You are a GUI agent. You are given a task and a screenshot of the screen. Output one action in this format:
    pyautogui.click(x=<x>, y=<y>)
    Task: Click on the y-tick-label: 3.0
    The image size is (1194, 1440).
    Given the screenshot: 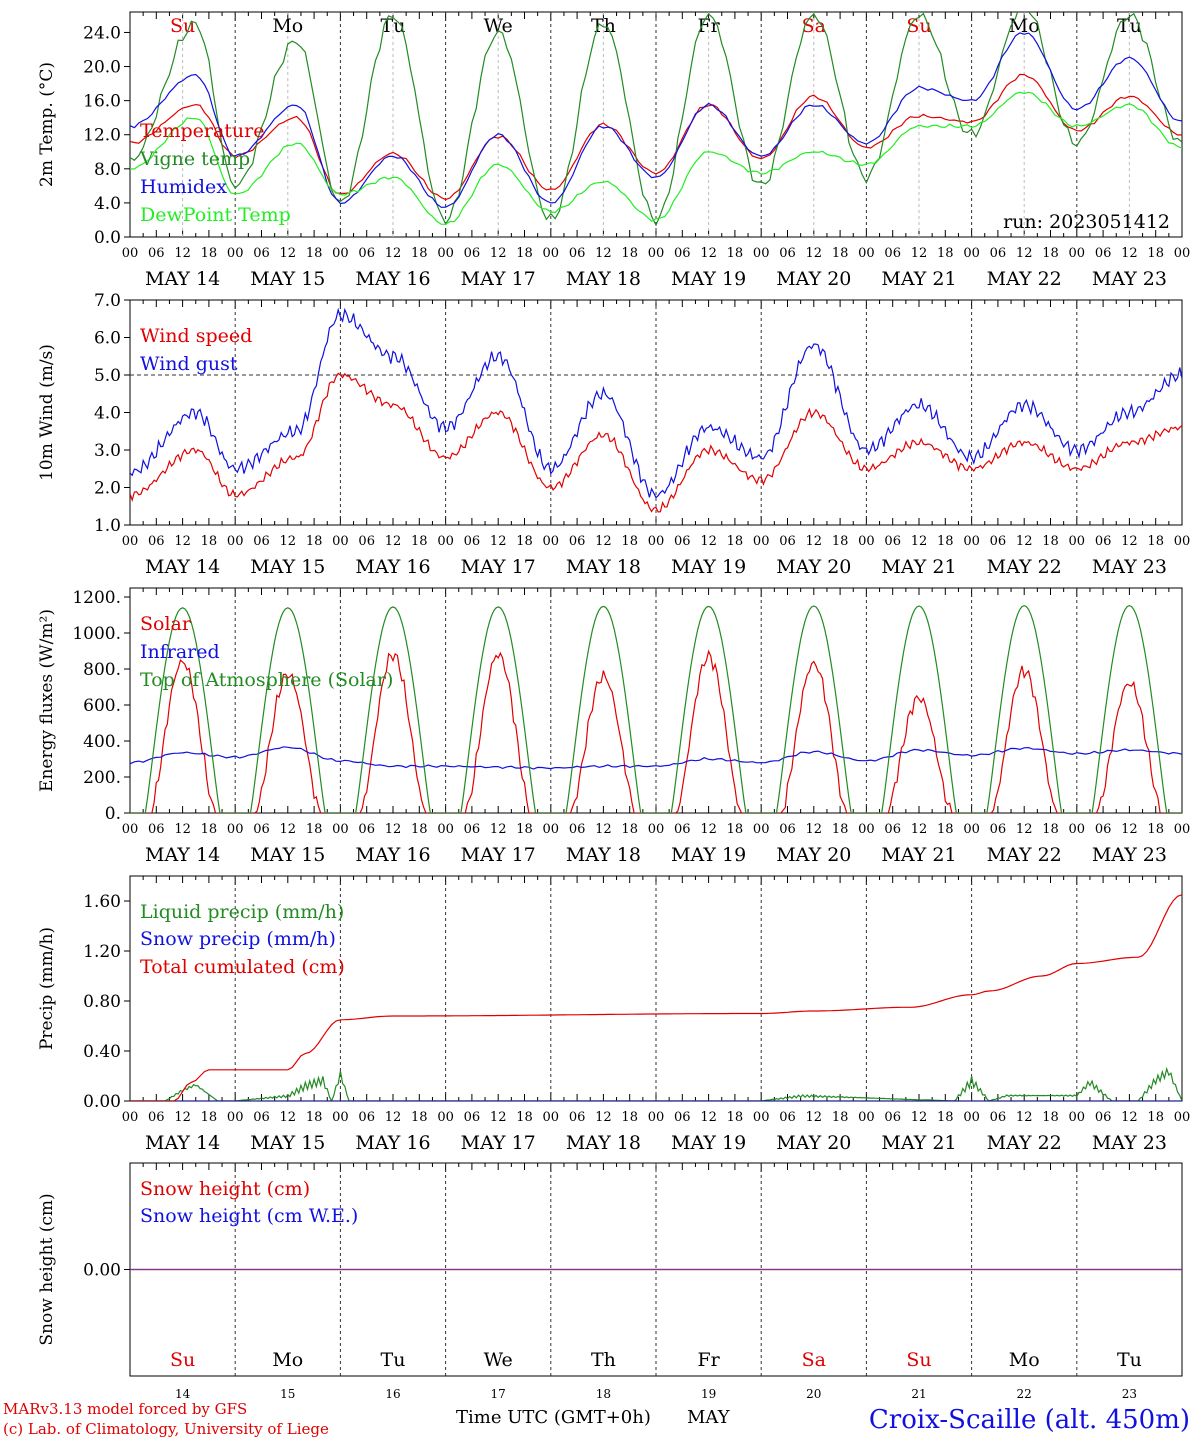 What is the action you would take?
    pyautogui.click(x=107, y=451)
    